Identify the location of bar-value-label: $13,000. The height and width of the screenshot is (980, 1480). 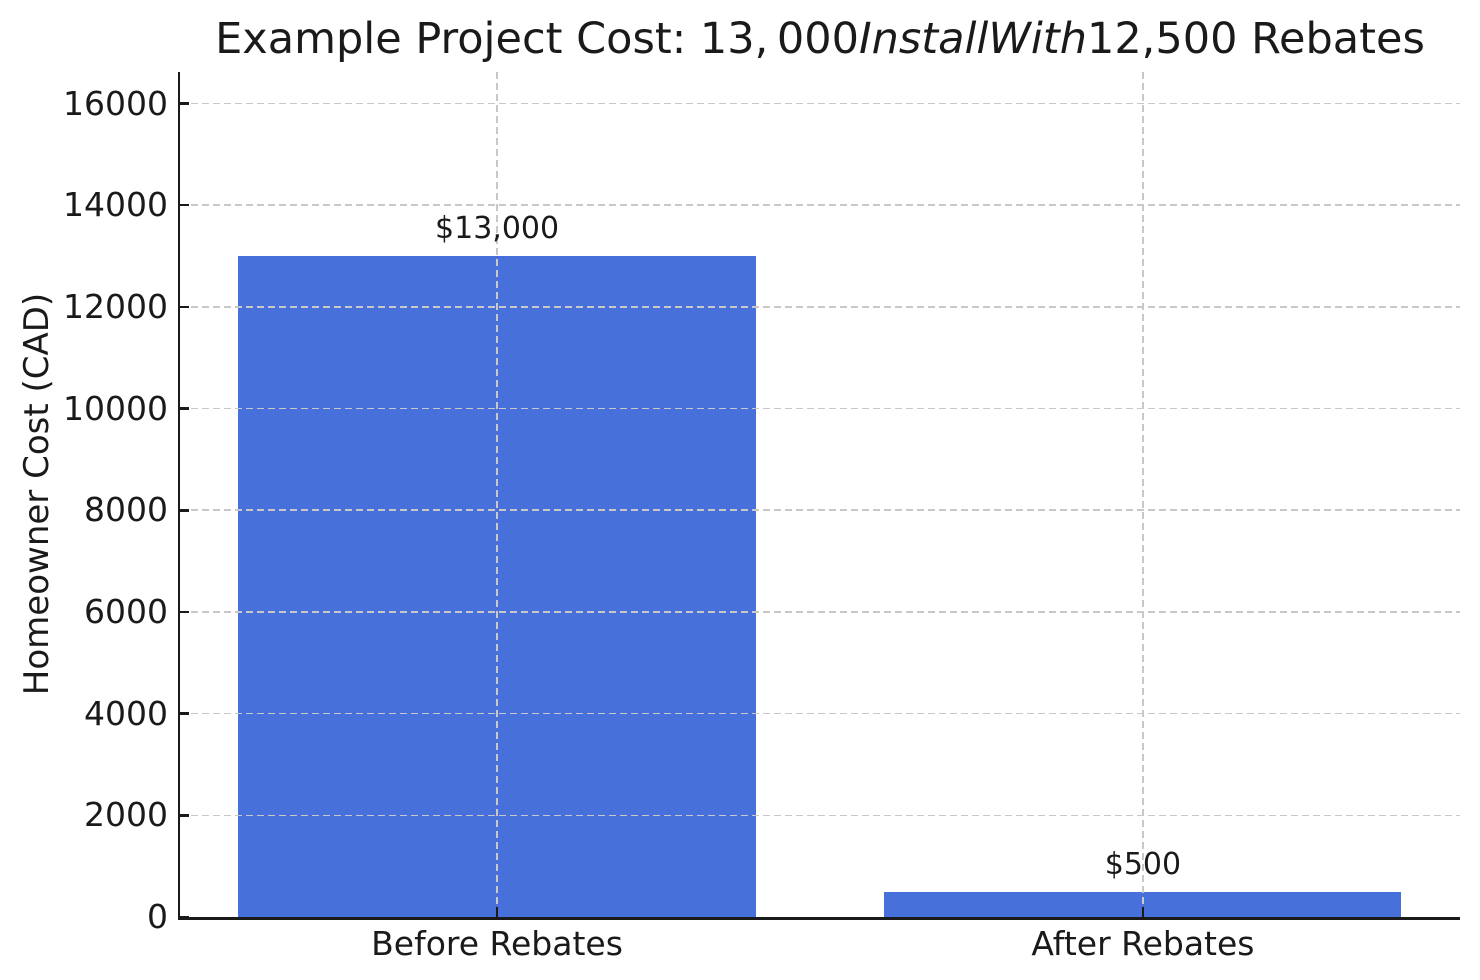
(497, 229).